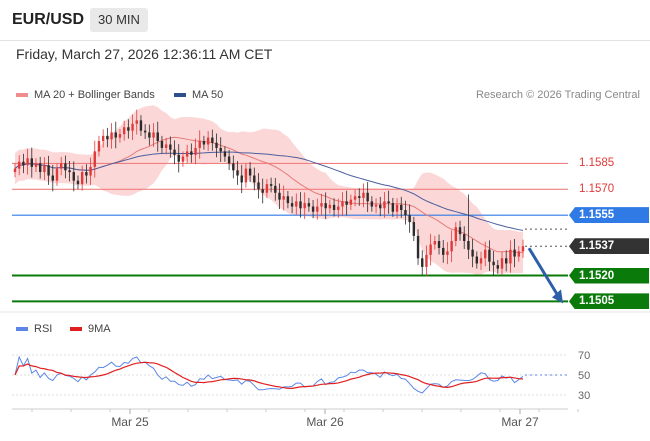 This screenshot has height=441, width=650. Describe the element at coordinates (43, 329) in the screenshot. I see `legend-rsi-label: RSI` at that location.